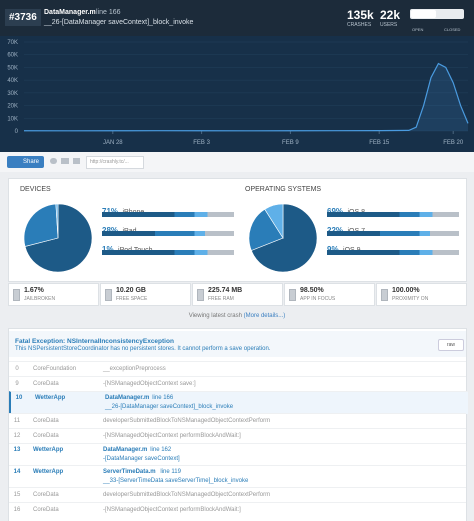 Image resolution: width=474 pixels, height=521 pixels. What do you see at coordinates (406, 290) in the screenshot?
I see `stat-value: 100.00%` at bounding box center [406, 290].